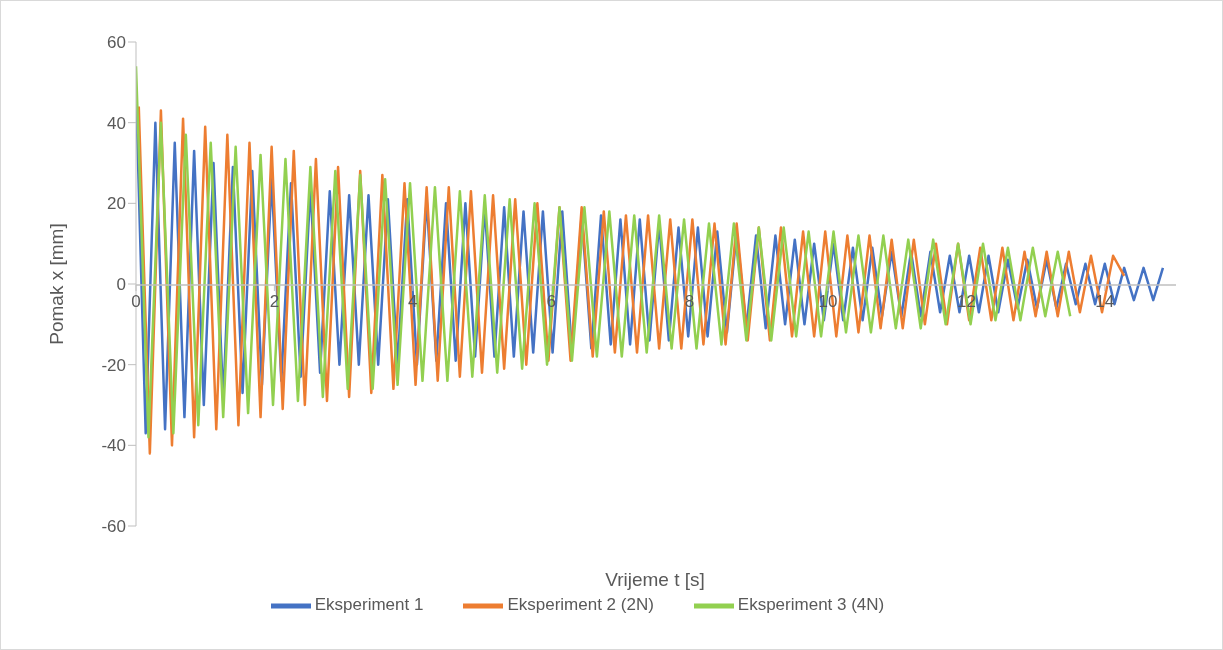 This screenshot has height=650, width=1223. Describe the element at coordinates (811, 605) in the screenshot. I see `legend-label: Eksperiment 3 (4N)` at that location.